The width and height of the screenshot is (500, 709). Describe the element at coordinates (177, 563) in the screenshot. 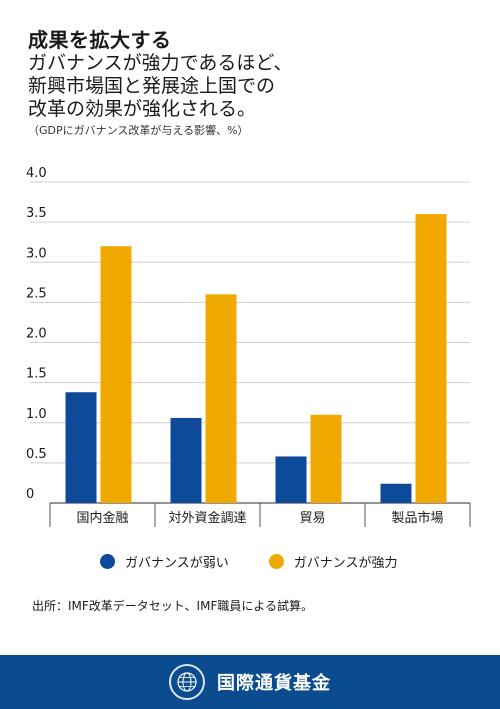

I see `legend-label-weak: ガバナンスが弱い` at that location.